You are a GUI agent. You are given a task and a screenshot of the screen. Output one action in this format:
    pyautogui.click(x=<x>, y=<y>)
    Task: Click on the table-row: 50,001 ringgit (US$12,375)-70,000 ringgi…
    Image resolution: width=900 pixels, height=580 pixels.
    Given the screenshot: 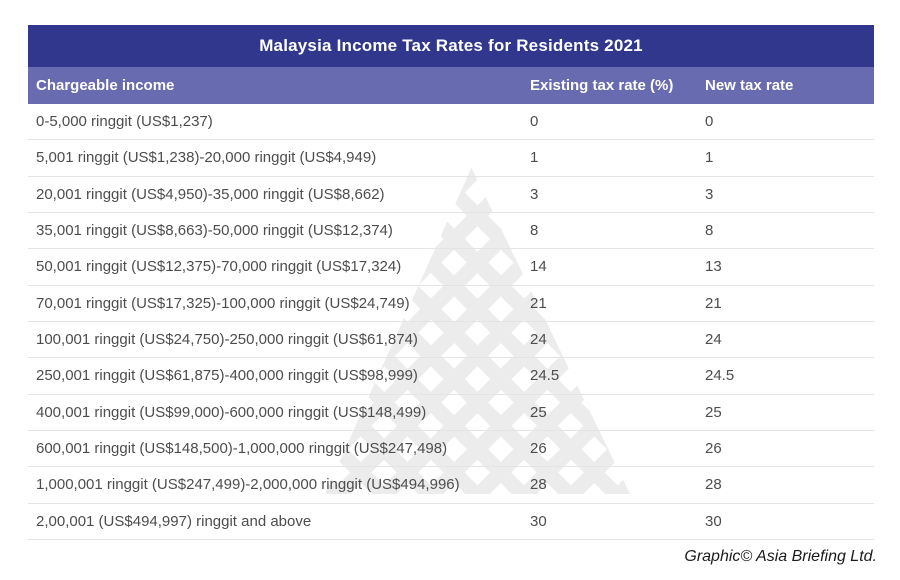 What is the action you would take?
    pyautogui.click(x=451, y=267)
    